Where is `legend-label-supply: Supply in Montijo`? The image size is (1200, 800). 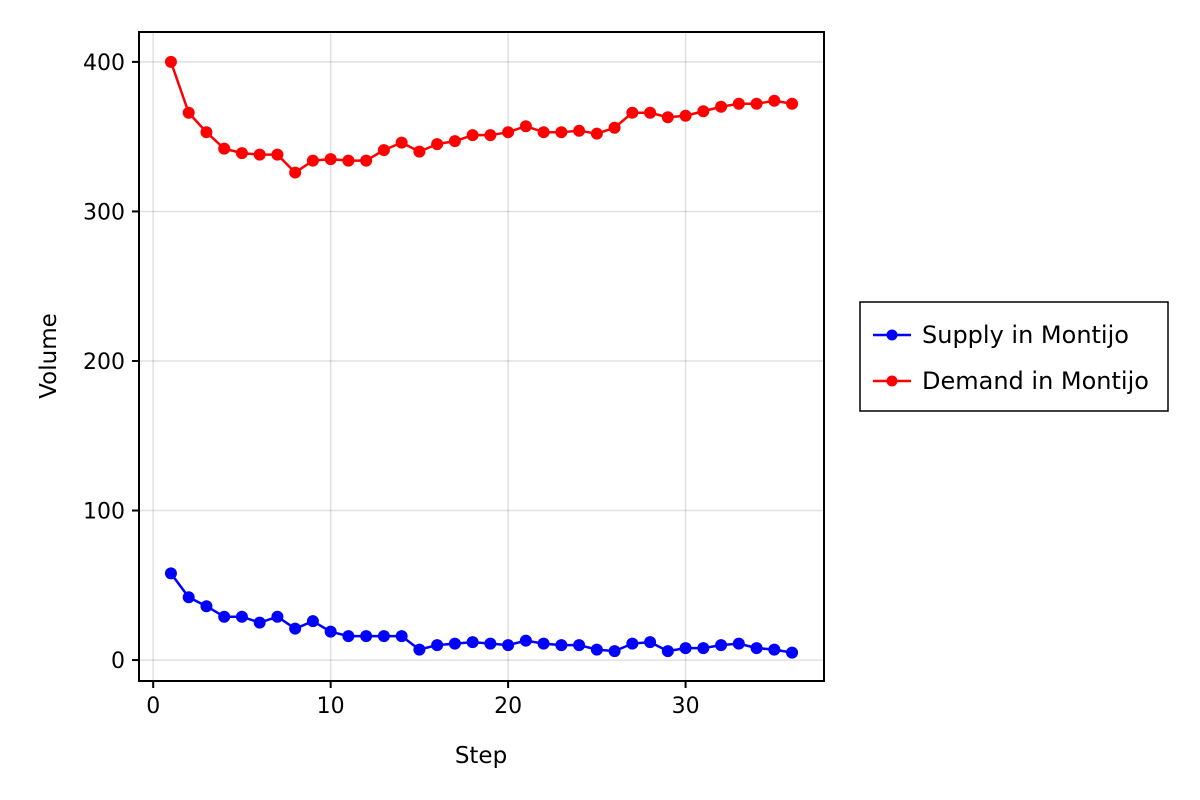 legend-label-supply: Supply in Montijo is located at coordinates (1025, 335).